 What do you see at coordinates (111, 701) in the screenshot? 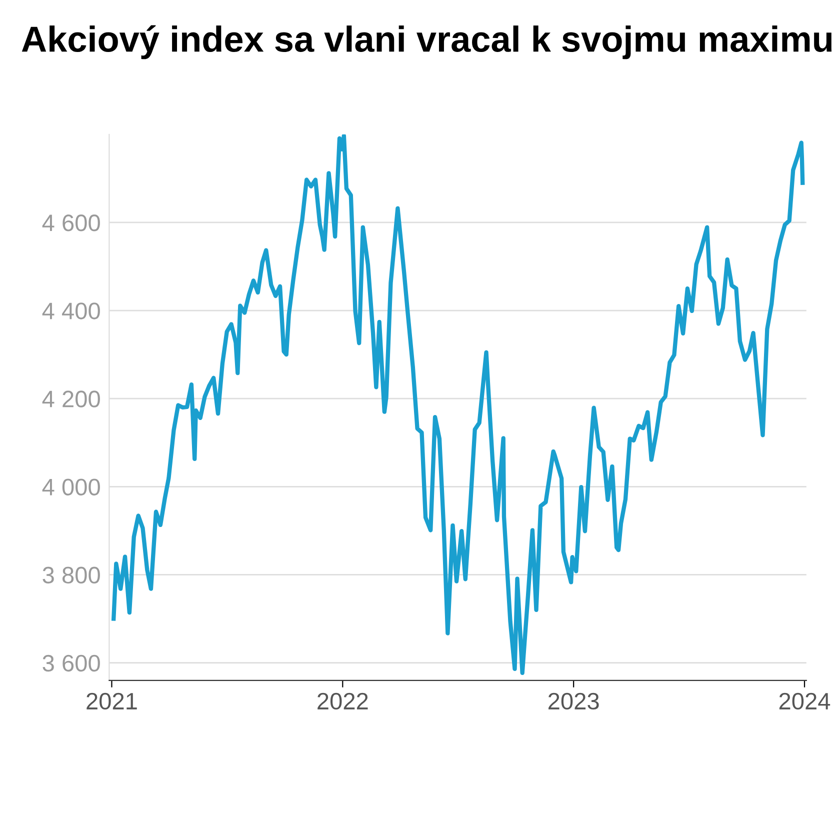
I see `x-tick-label: 2021` at bounding box center [111, 701].